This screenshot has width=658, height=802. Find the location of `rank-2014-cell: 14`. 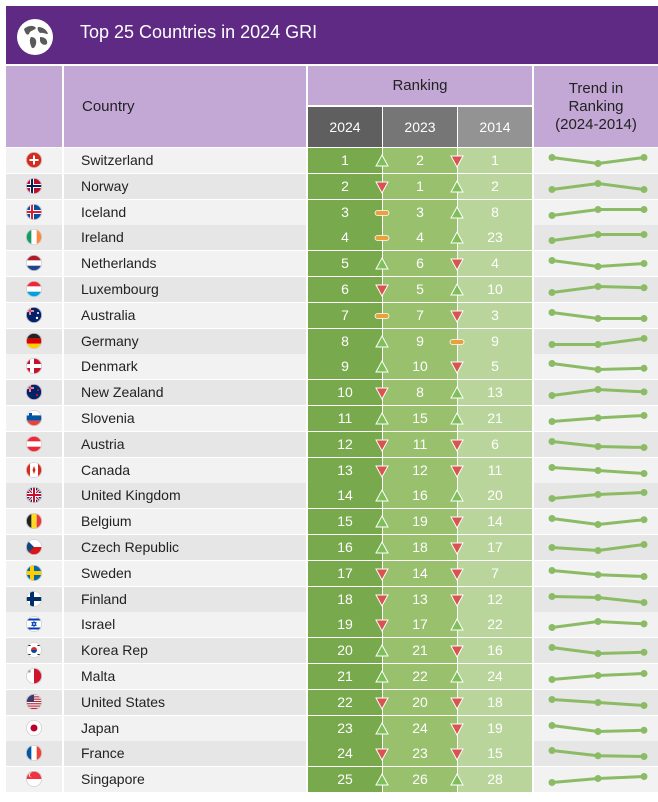

rank-2014-cell: 14 is located at coordinates (495, 521).